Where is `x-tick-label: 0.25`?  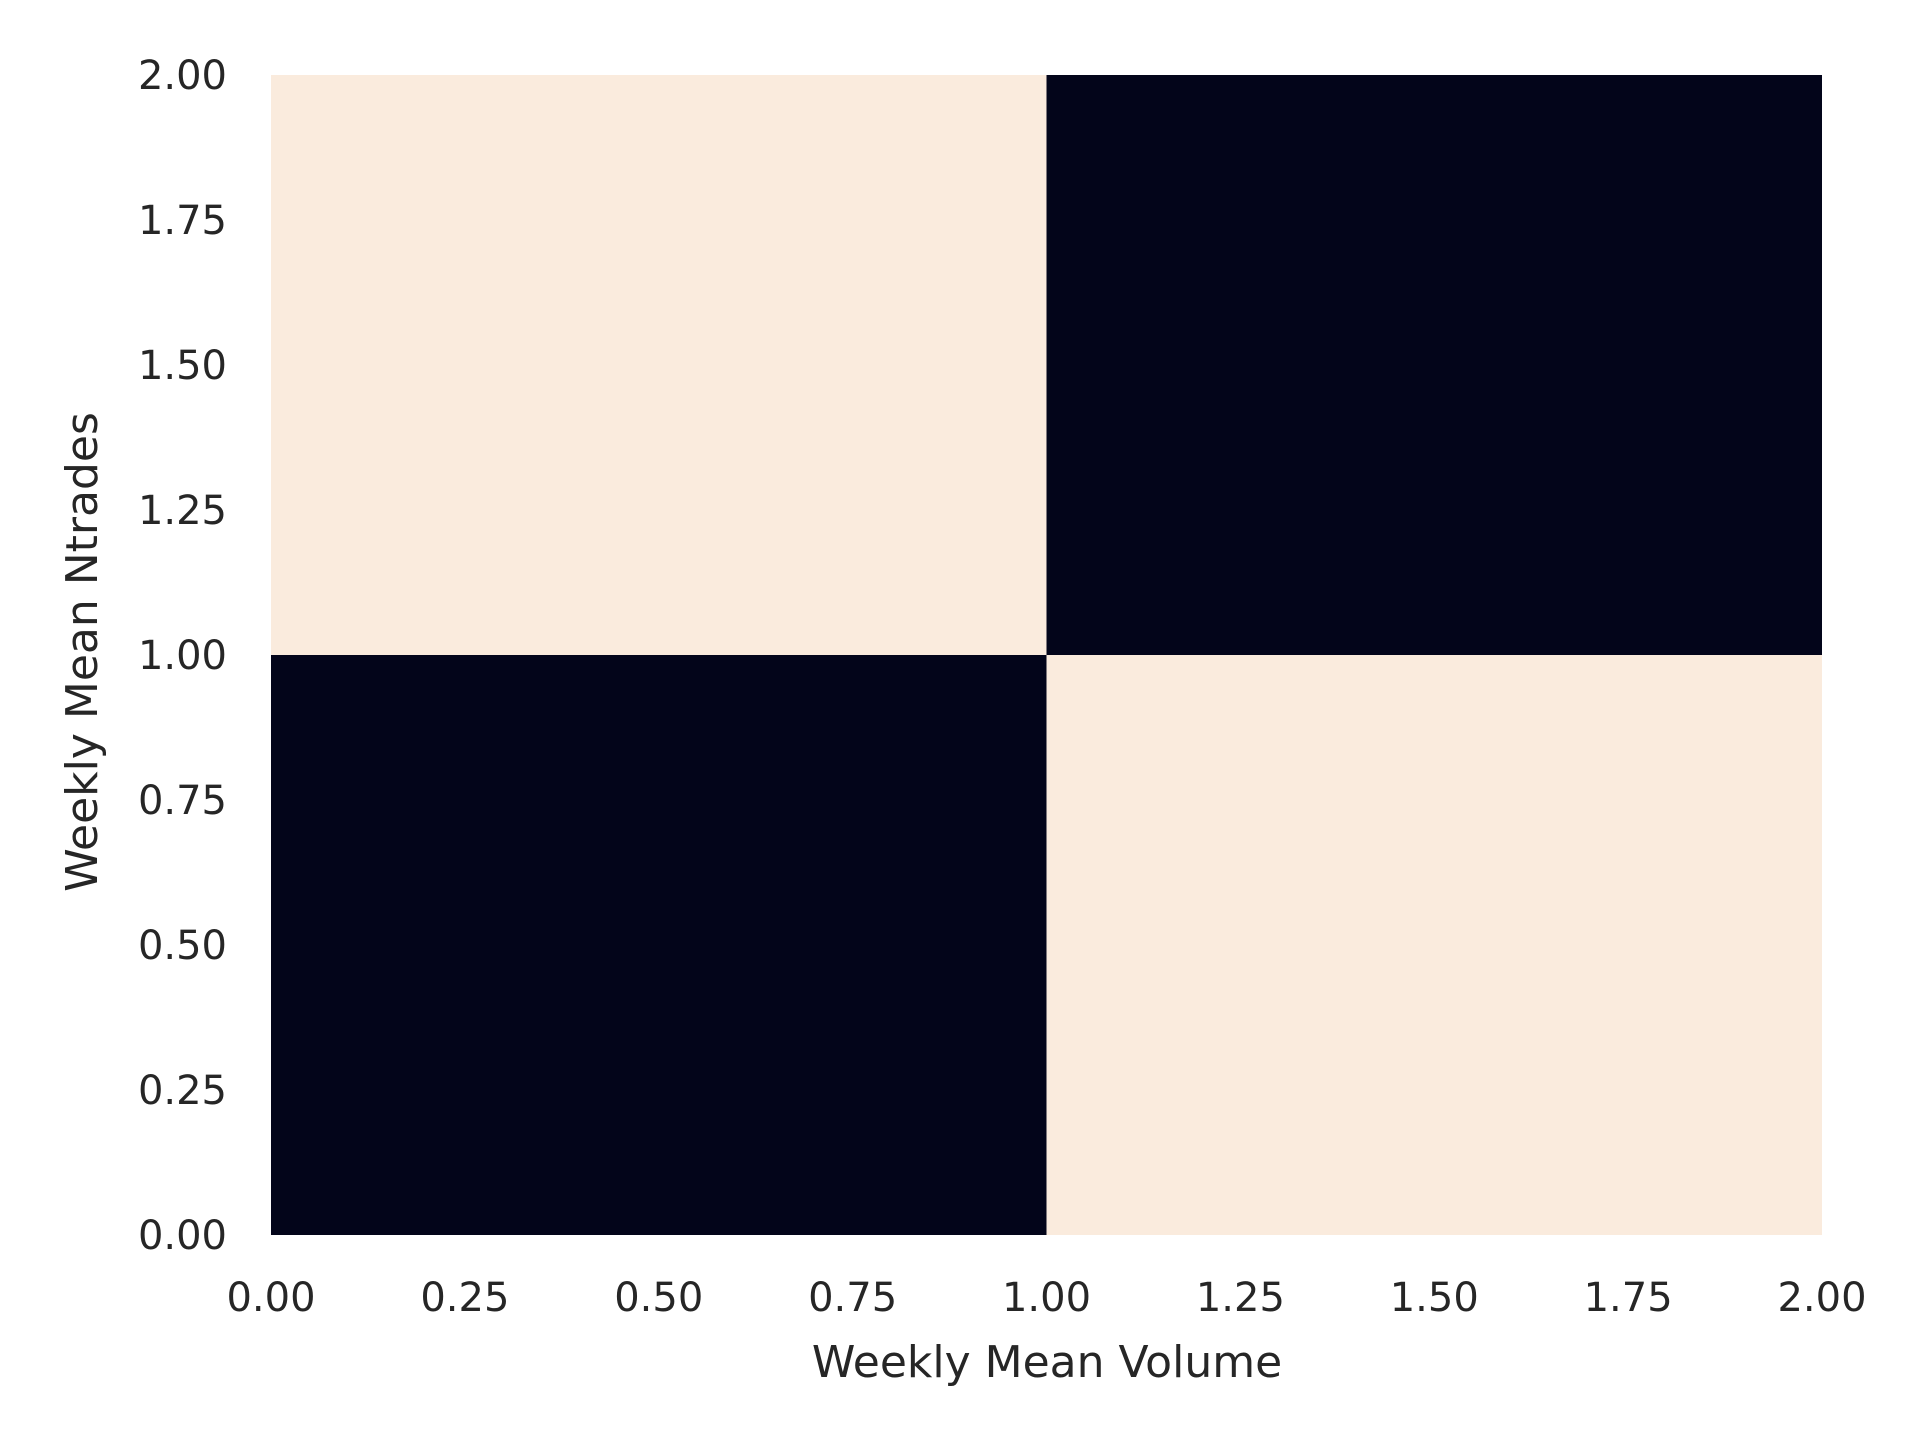
x-tick-label: 0.25 is located at coordinates (464, 1298).